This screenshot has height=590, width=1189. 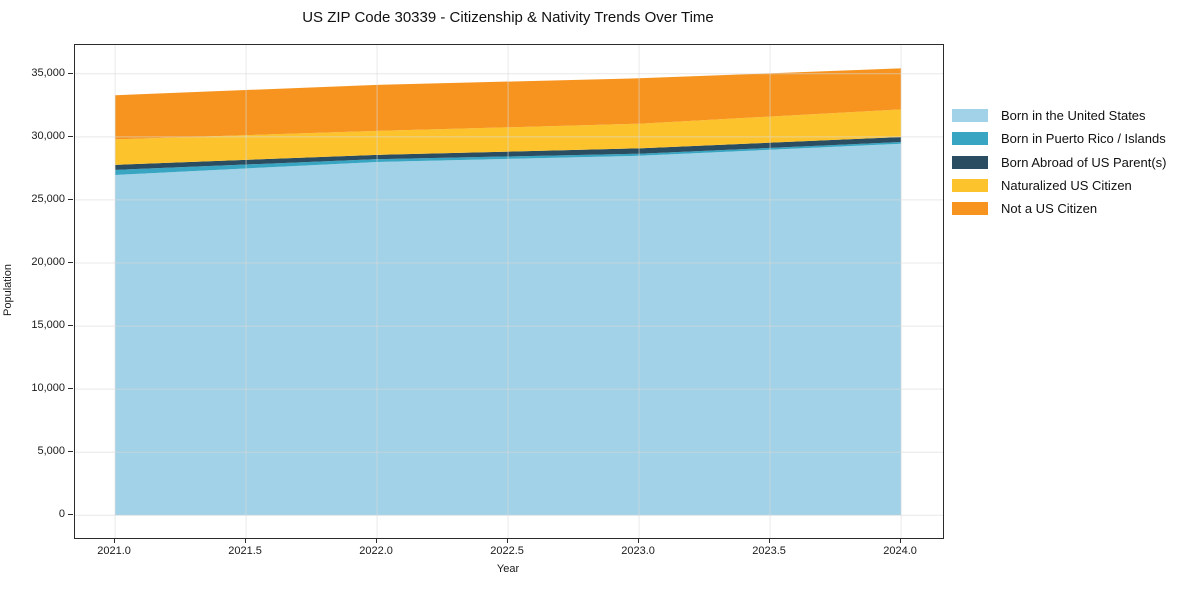 What do you see at coordinates (1084, 162) in the screenshot?
I see `legend-label: Born Abroad of US Parent(s)` at bounding box center [1084, 162].